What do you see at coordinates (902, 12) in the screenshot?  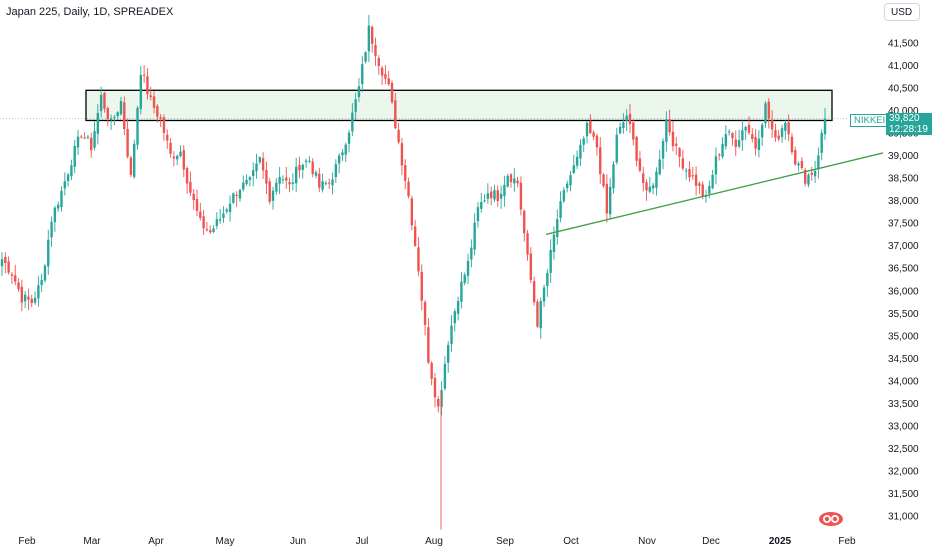 I see `currency-selector: USD` at bounding box center [902, 12].